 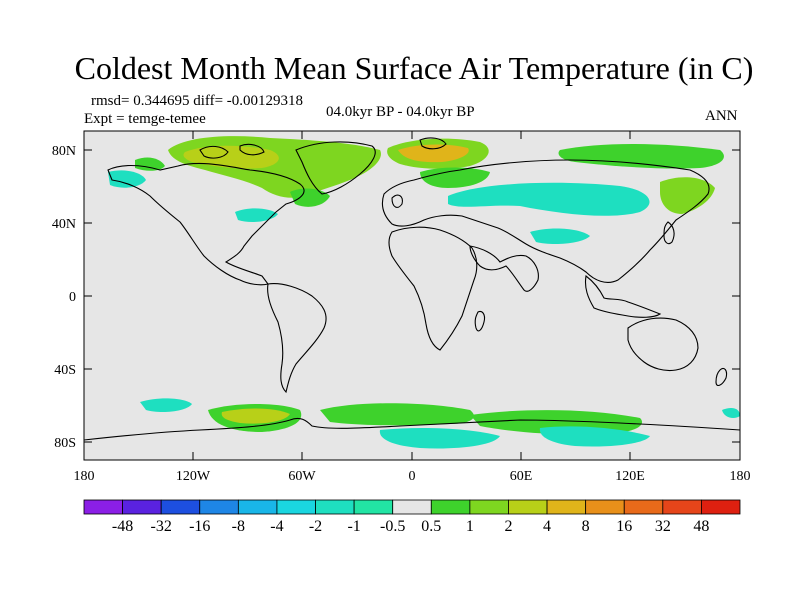 What do you see at coordinates (504, 268) in the screenshot?
I see `coast-arabia-india` at bounding box center [504, 268].